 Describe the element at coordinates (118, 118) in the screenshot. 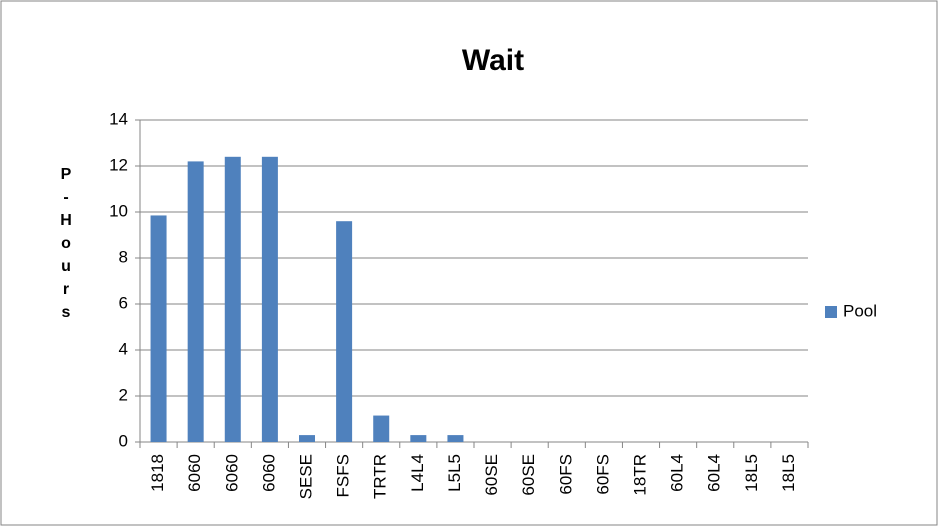

I see `y-tick-label: 14` at that location.